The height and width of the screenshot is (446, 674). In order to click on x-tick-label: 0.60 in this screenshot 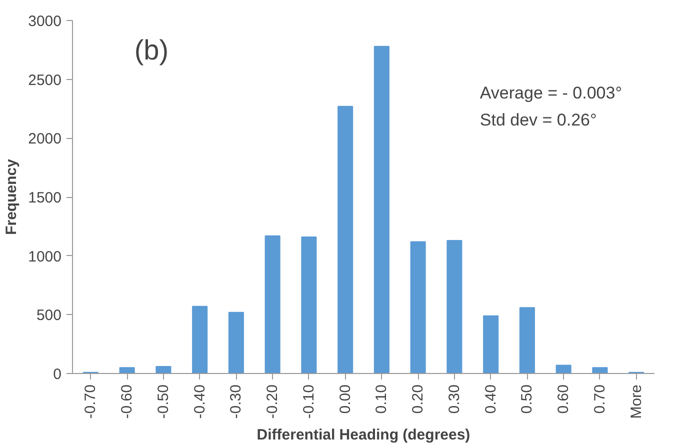, I will do `click(563, 399)`.